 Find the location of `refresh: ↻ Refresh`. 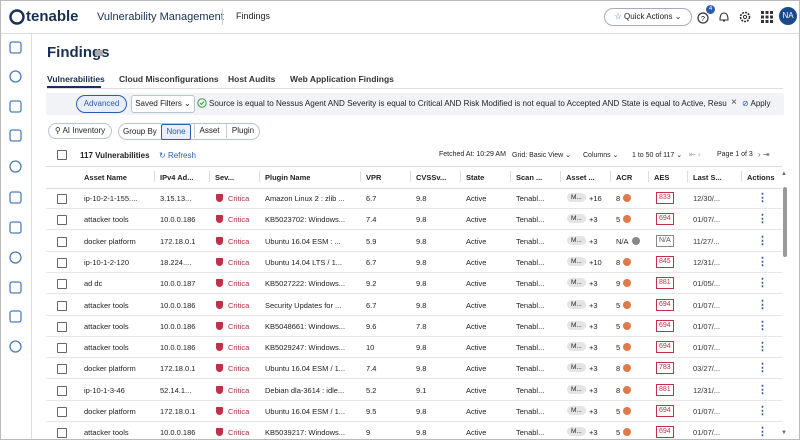

refresh: ↻ Refresh is located at coordinates (177, 155).